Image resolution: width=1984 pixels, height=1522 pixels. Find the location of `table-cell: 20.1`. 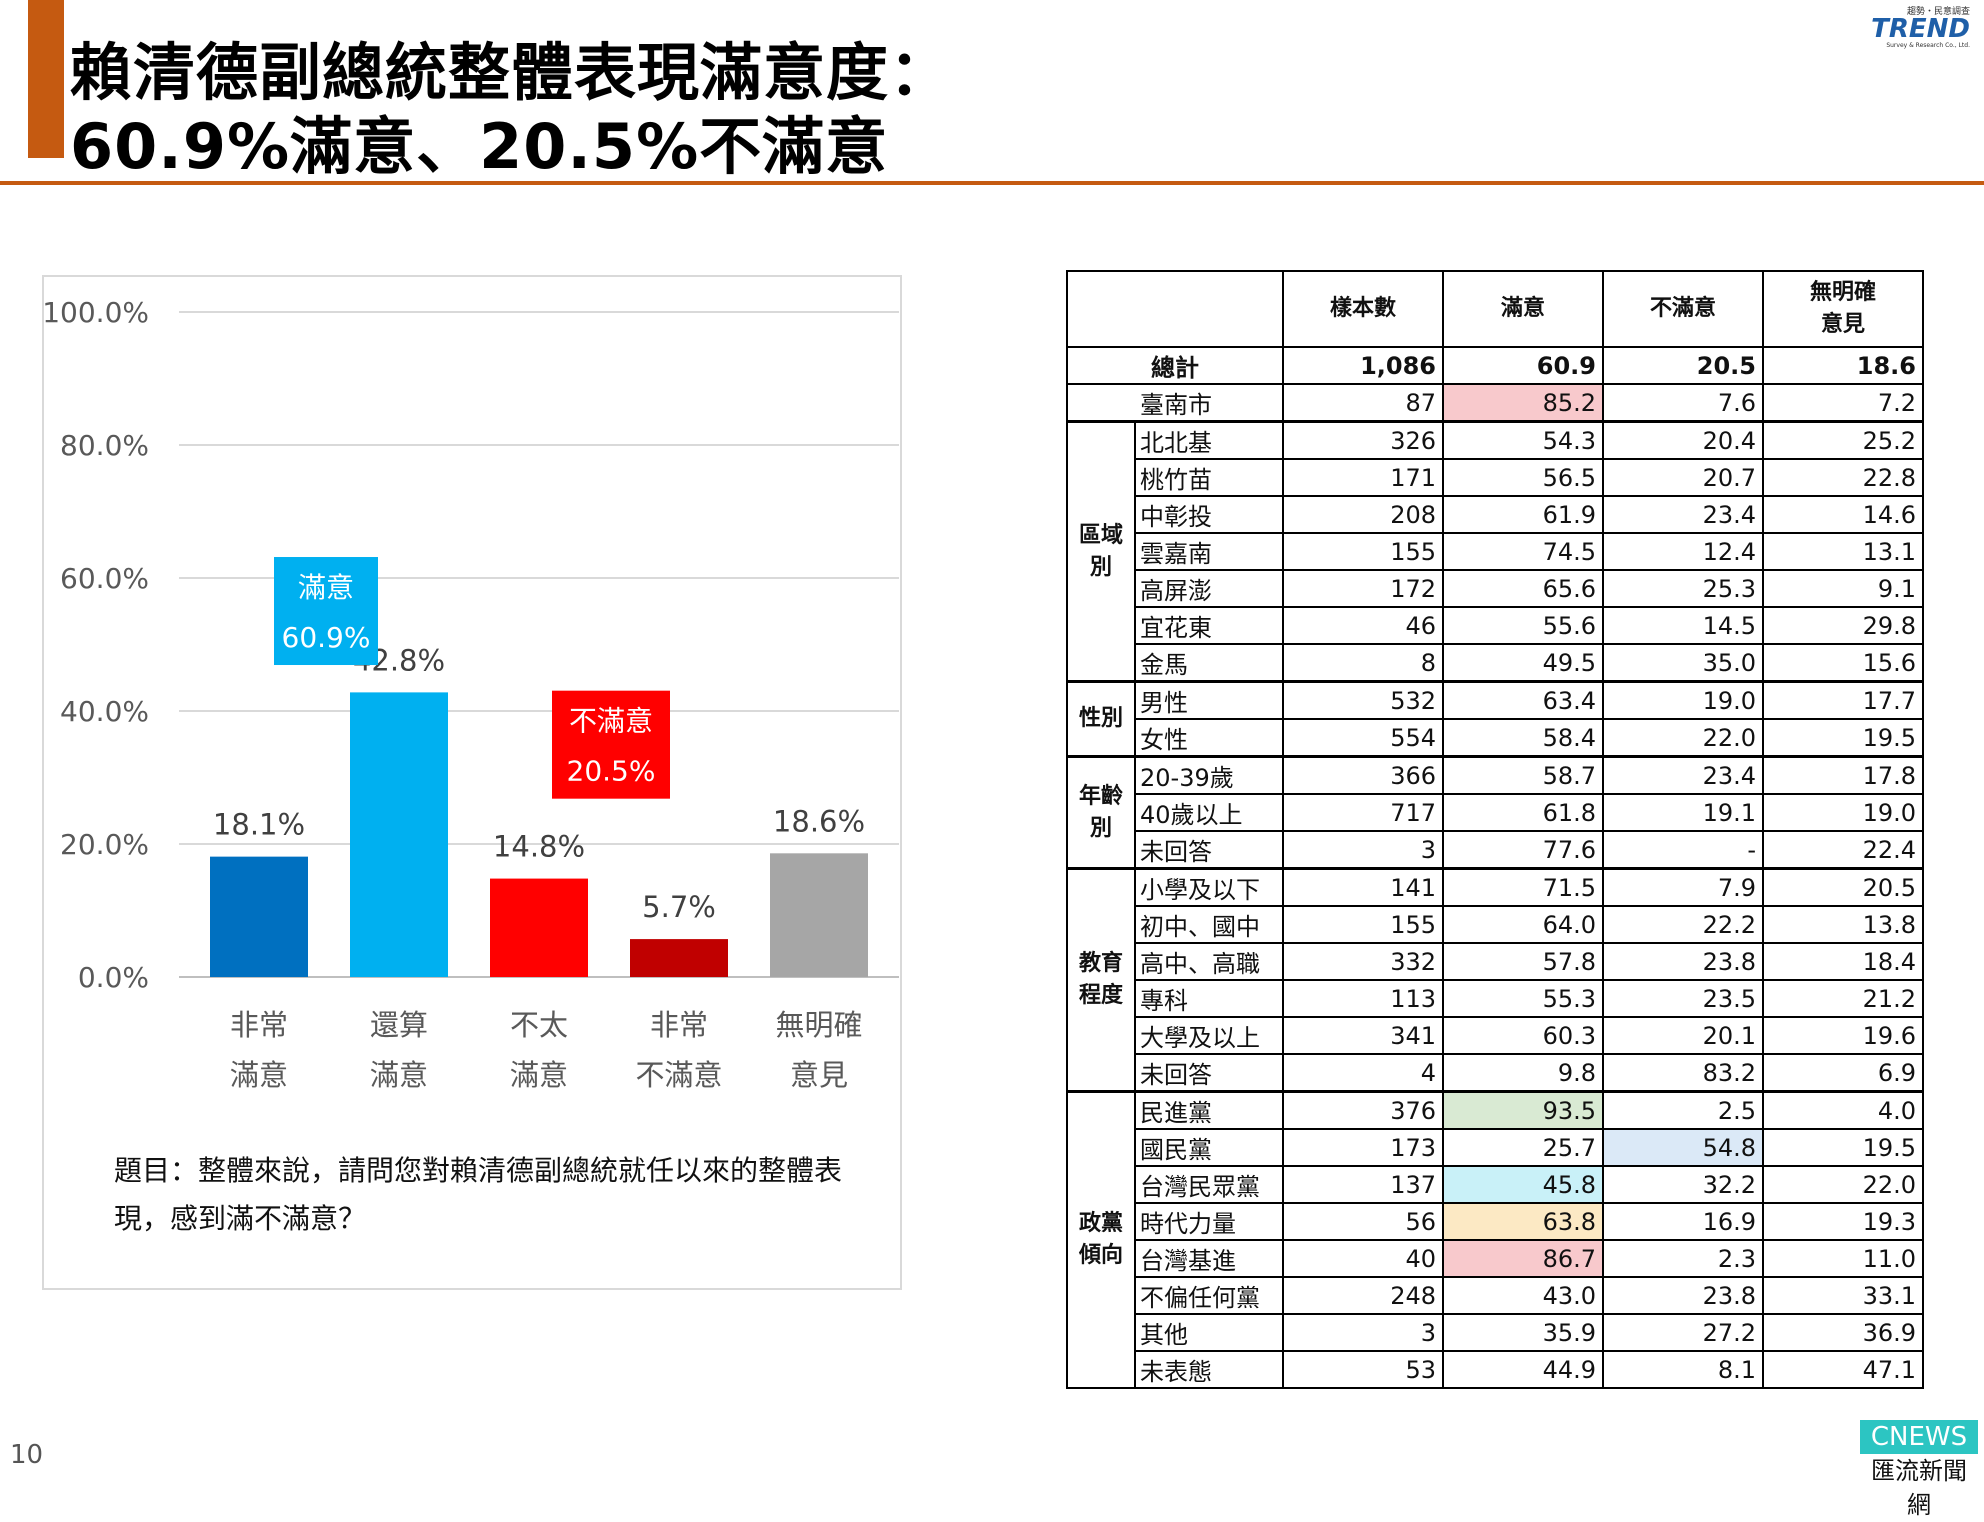

table-cell: 20.1 is located at coordinates (1683, 1035).